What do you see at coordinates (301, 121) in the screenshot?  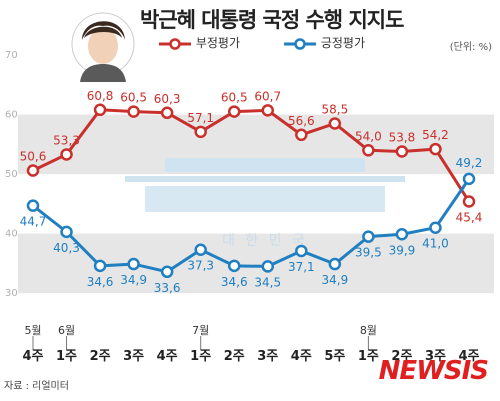 I see `data-label-negative: 56,6` at bounding box center [301, 121].